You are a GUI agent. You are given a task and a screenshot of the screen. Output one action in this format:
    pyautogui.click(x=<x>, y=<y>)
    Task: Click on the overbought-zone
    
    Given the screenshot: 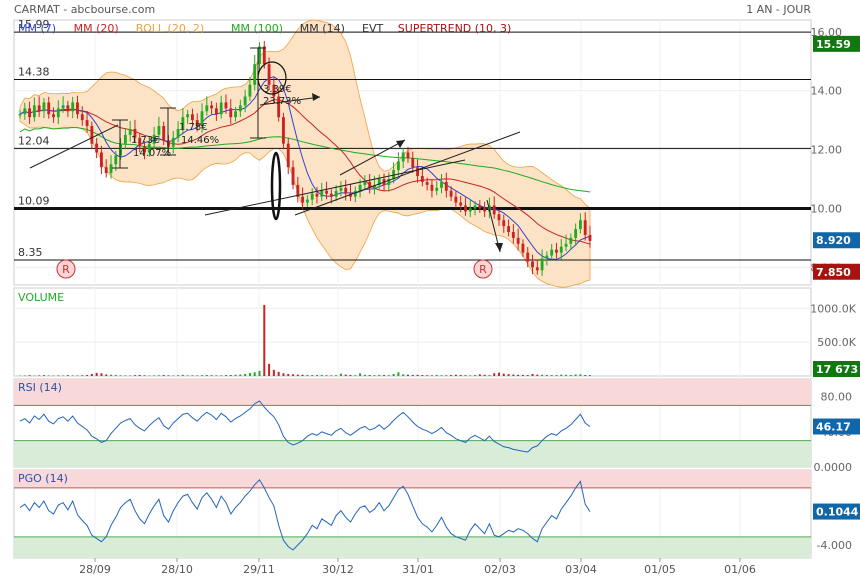 What is the action you would take?
    pyautogui.click(x=412, y=479)
    